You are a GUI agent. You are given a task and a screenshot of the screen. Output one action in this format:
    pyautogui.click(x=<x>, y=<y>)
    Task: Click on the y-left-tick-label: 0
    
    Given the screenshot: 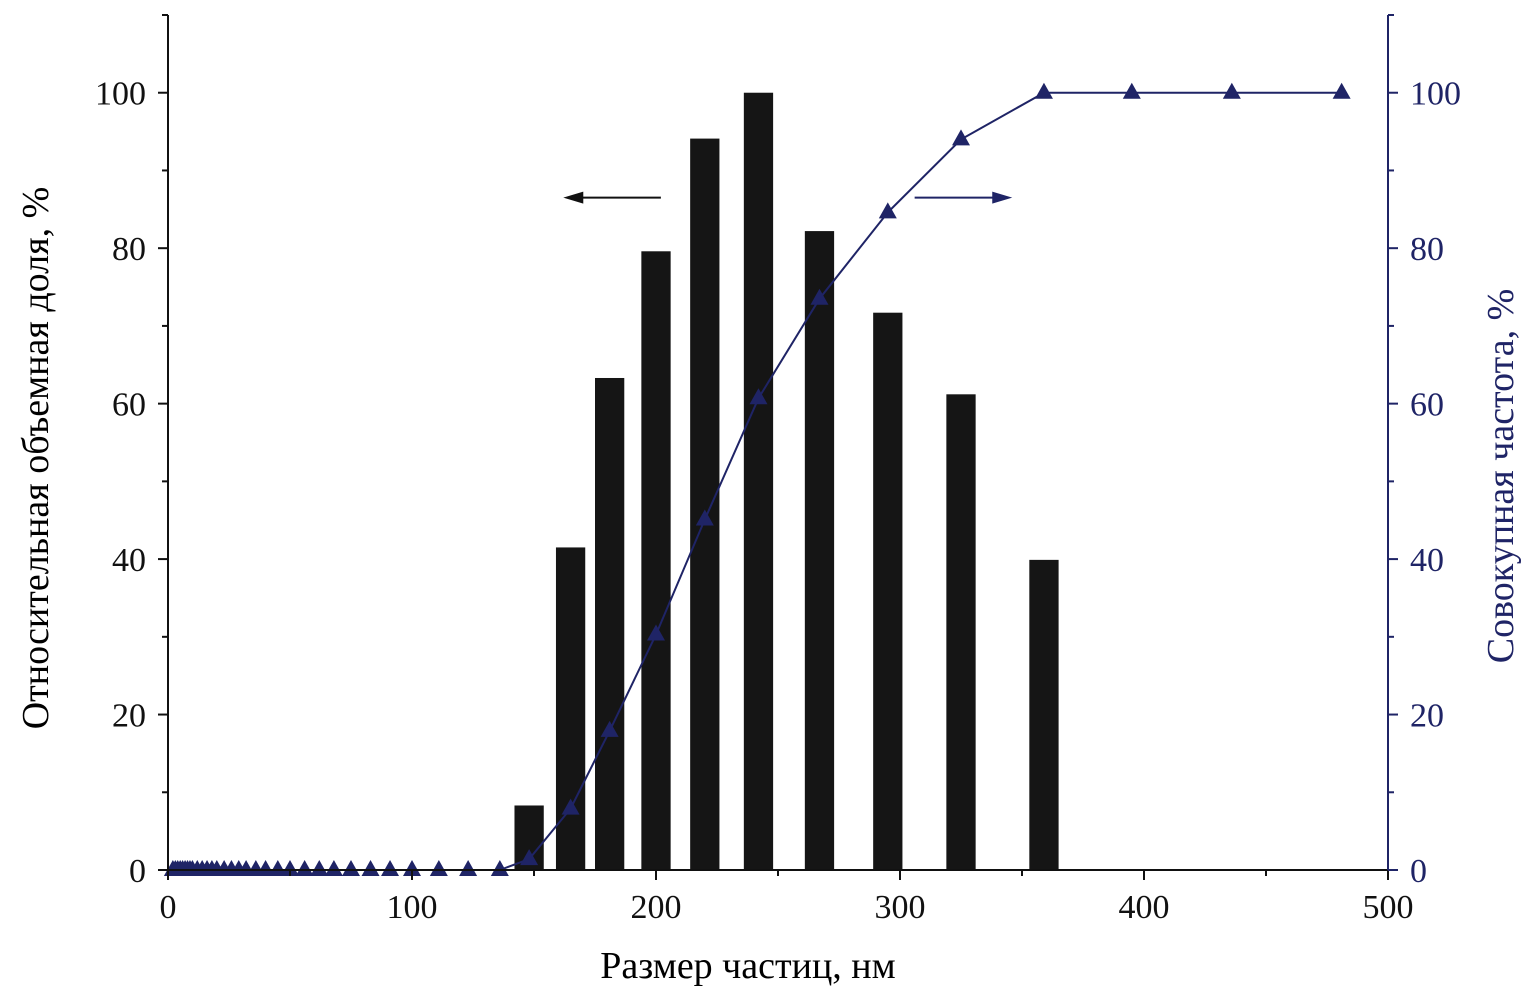 What is the action you would take?
    pyautogui.click(x=137, y=871)
    